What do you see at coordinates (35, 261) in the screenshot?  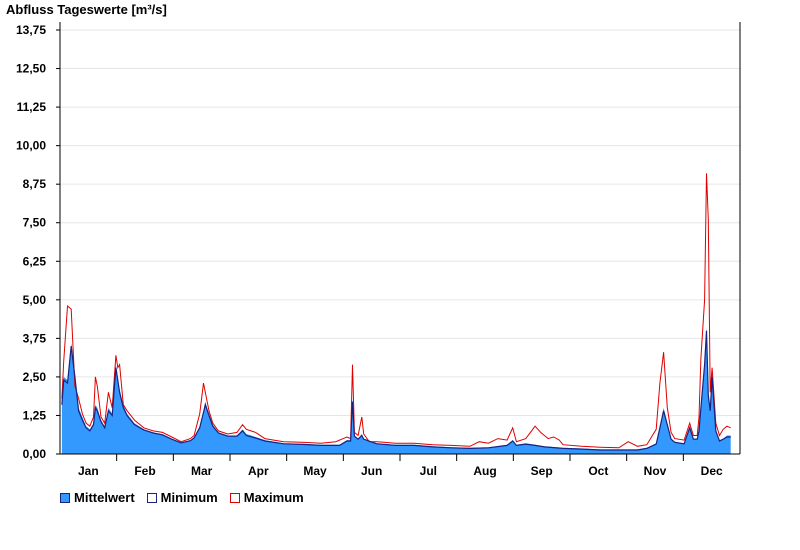 I see `y-tick-label: 6,25` at bounding box center [35, 261].